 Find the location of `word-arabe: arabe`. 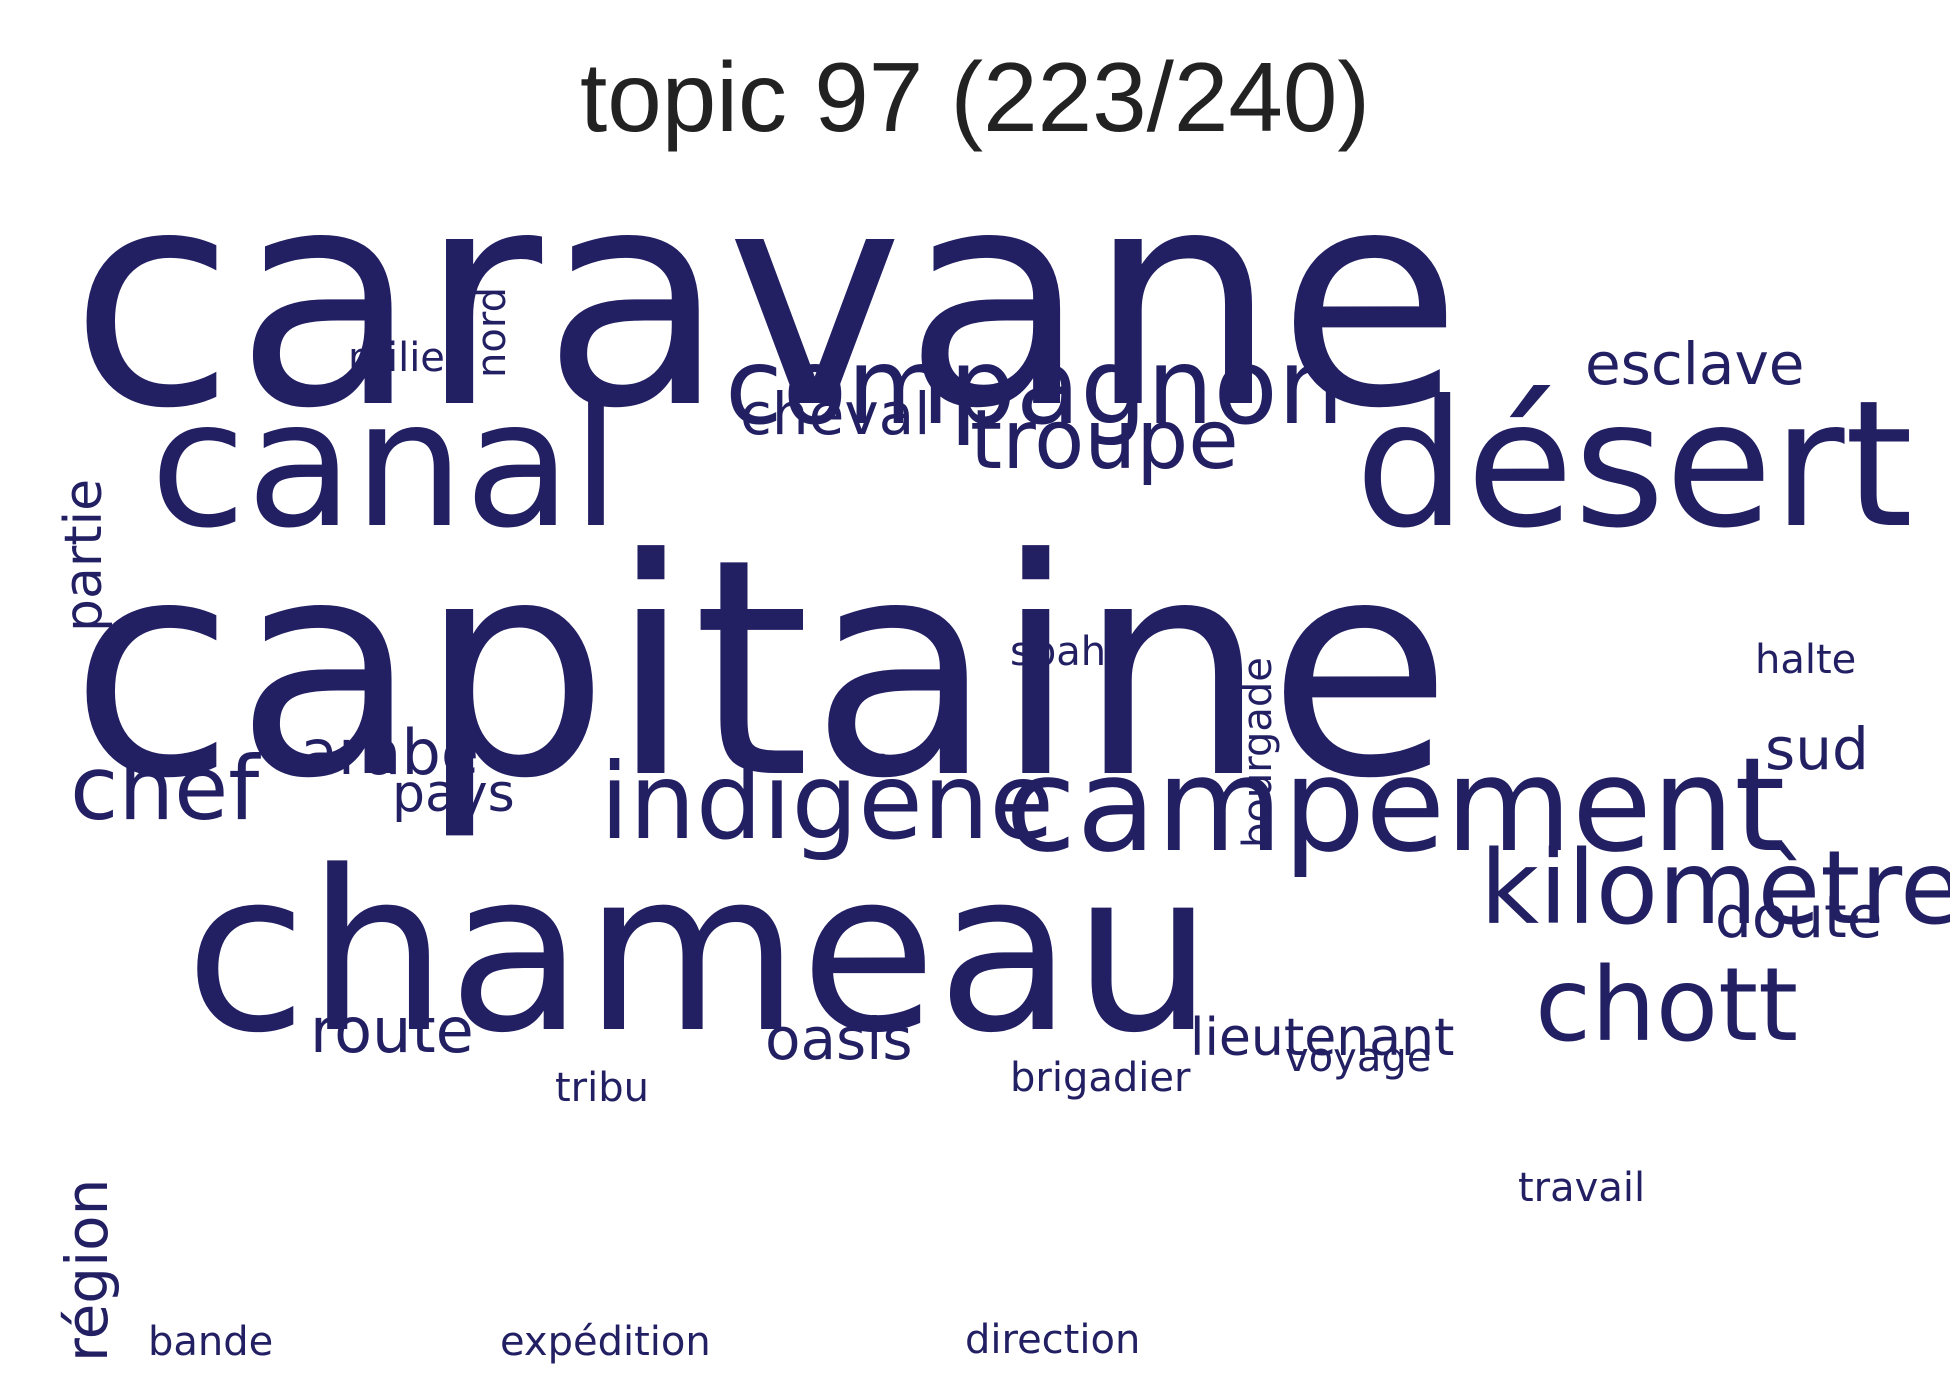

word-arabe: arabe is located at coordinates (389, 752).